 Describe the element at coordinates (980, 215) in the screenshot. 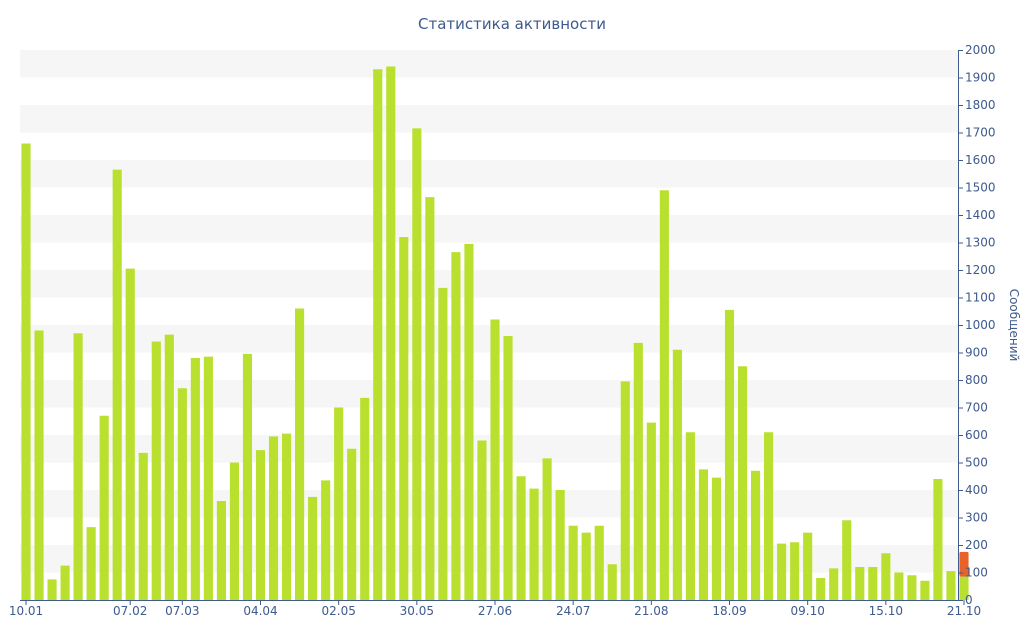

I see `y-tick-label: 1400` at that location.